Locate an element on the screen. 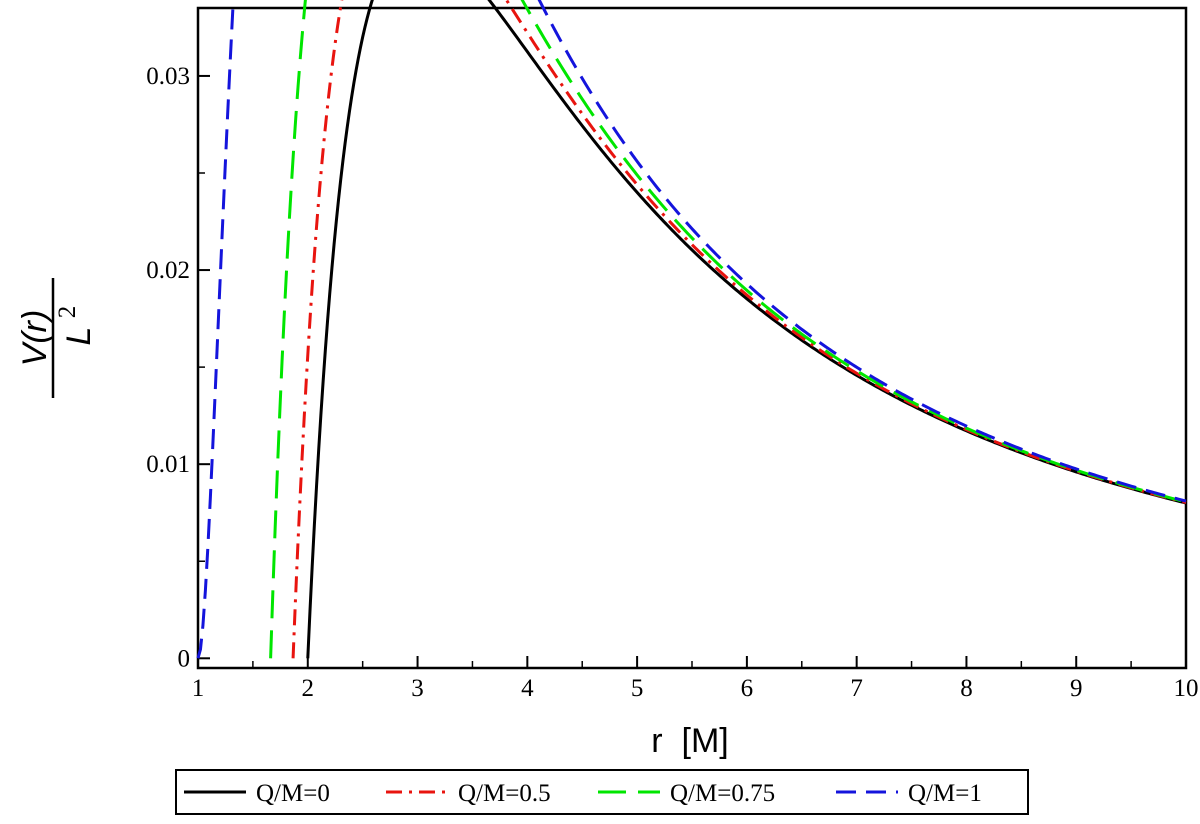 The image size is (1200, 824). x-tick-label: 4 is located at coordinates (527, 688).